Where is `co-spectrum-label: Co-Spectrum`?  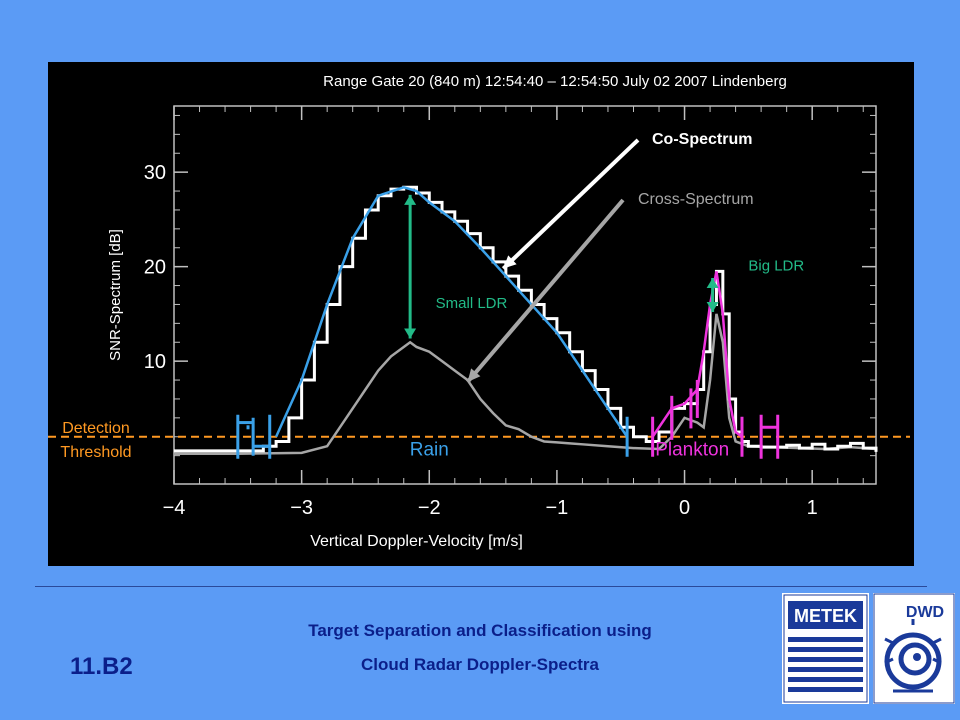
co-spectrum-label: Co-Spectrum is located at coordinates (702, 139).